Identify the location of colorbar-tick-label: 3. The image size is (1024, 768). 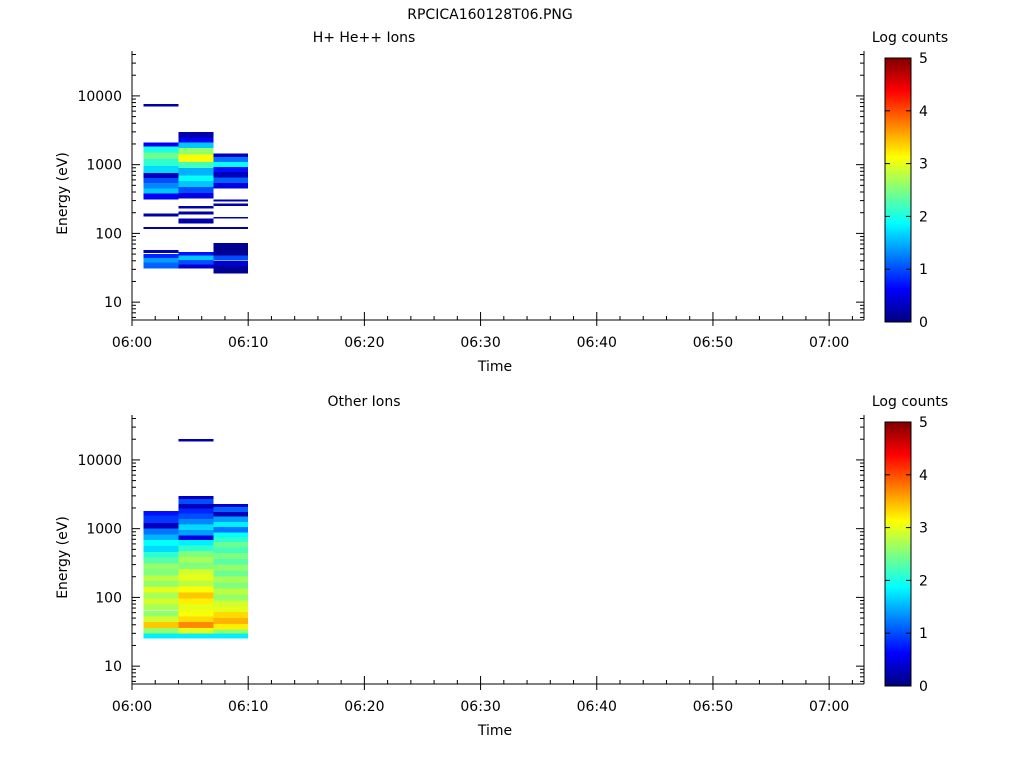
(923, 529).